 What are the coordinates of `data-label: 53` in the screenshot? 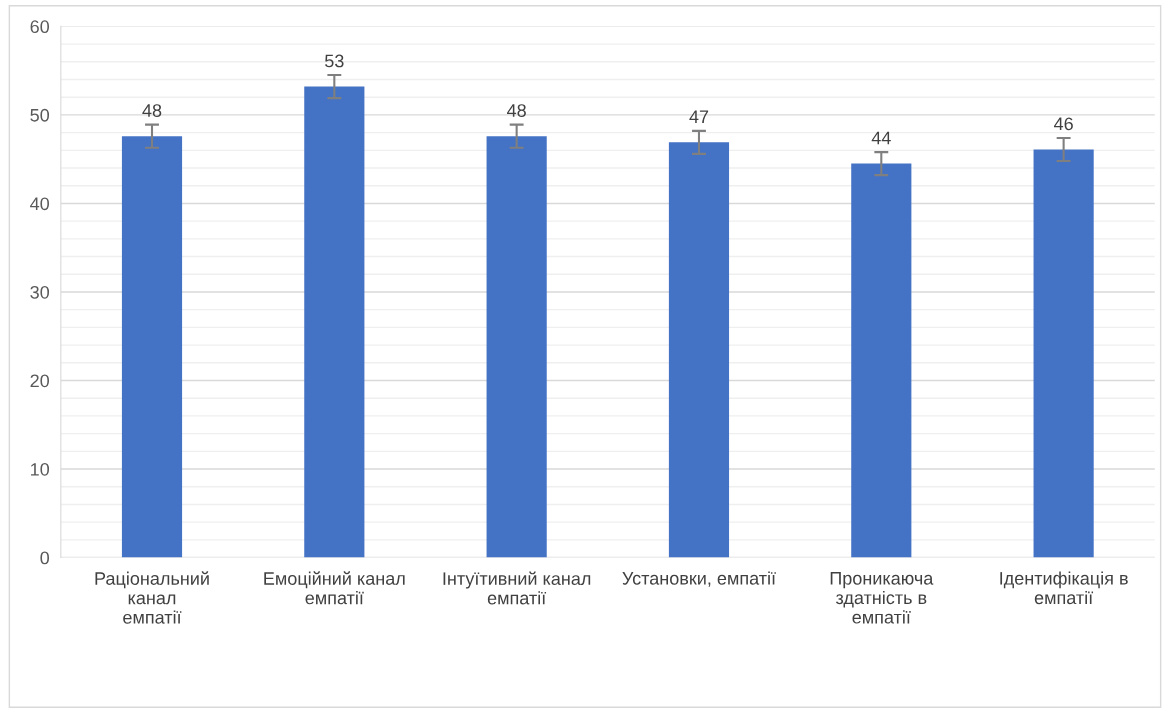 It's located at (334, 61).